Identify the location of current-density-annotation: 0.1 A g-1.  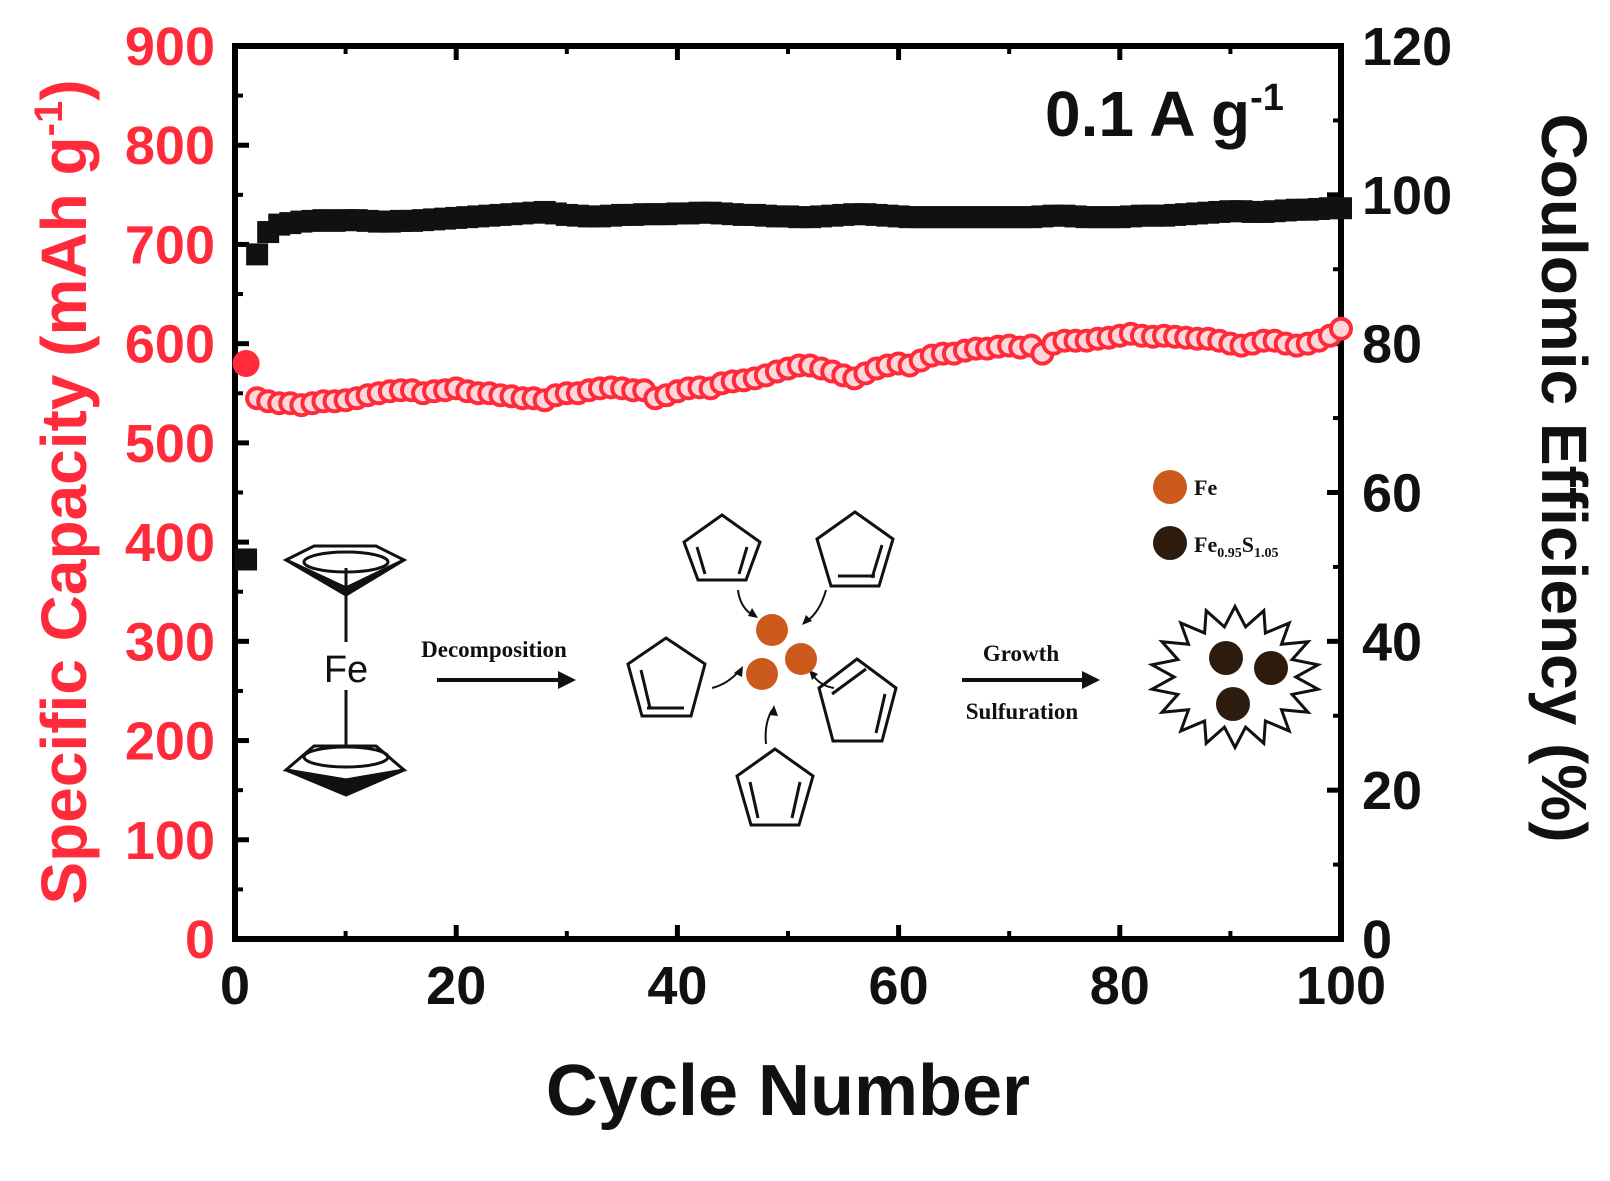
(1164, 113).